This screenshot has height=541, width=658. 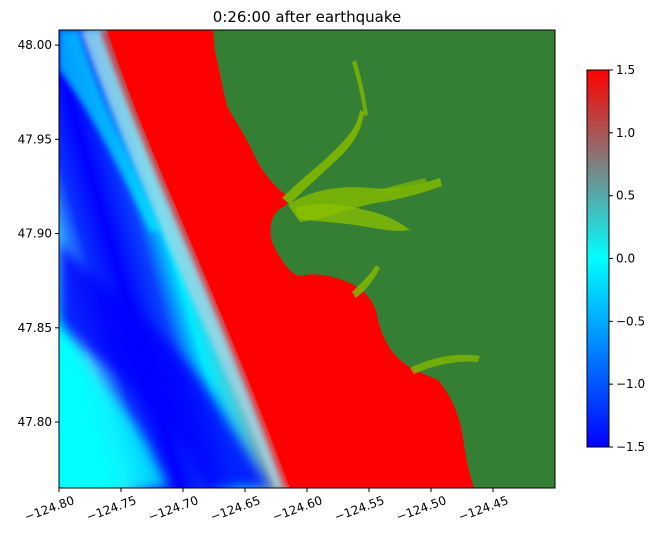 What do you see at coordinates (630, 447) in the screenshot?
I see `colorbar-tick-label: −1.5` at bounding box center [630, 447].